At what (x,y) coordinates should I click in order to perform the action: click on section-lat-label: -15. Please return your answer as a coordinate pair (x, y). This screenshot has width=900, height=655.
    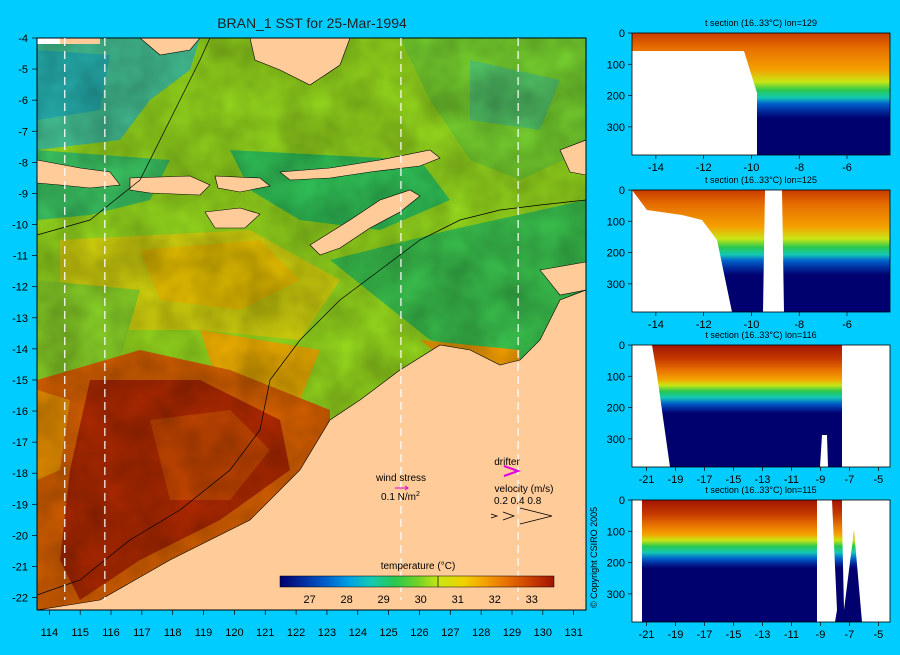
    Looking at the image, I should click on (734, 635).